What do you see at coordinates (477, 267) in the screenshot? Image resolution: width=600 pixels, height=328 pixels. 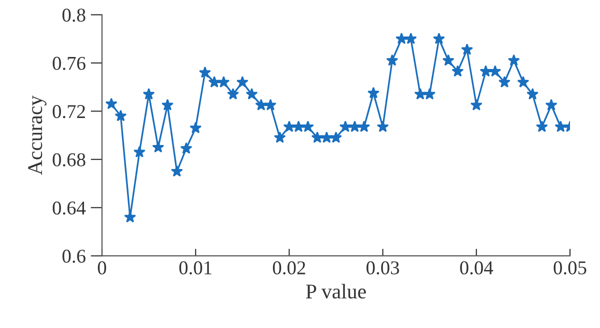 I see `x-tick-label: 0.04` at bounding box center [477, 267].